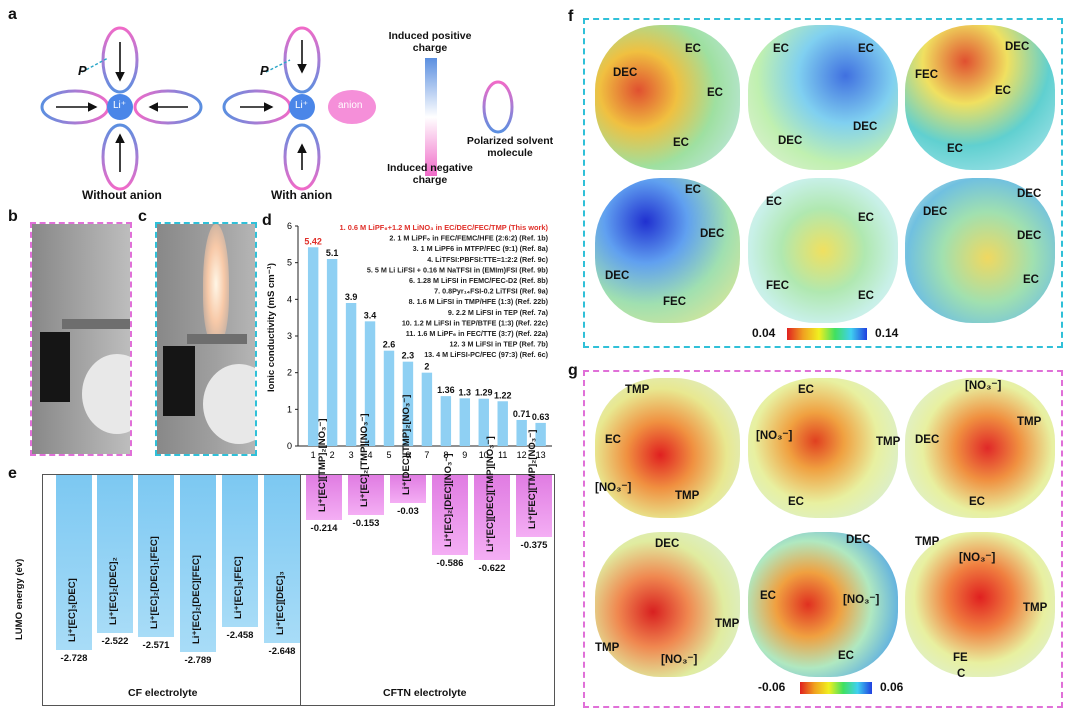 Image resolution: width=1080 pixels, height=719 pixels. Describe the element at coordinates (430, 174) in the screenshot. I see `legend-negative-label: Induced negative charge` at that location.